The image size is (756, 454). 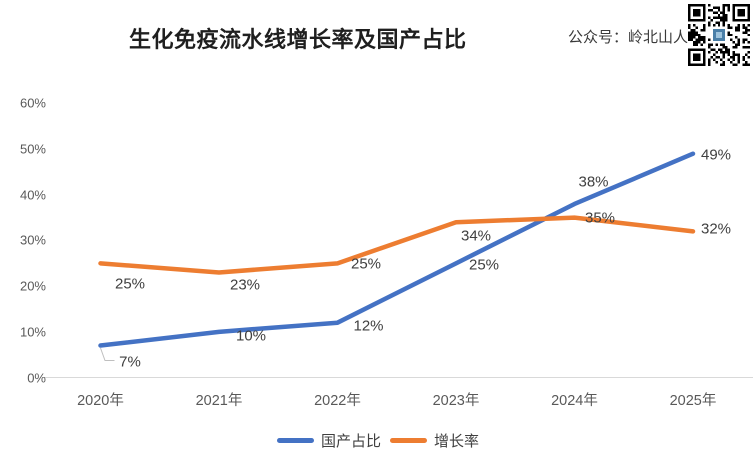 I want to click on y-axis-tick-label: 50%, so click(x=32, y=149).